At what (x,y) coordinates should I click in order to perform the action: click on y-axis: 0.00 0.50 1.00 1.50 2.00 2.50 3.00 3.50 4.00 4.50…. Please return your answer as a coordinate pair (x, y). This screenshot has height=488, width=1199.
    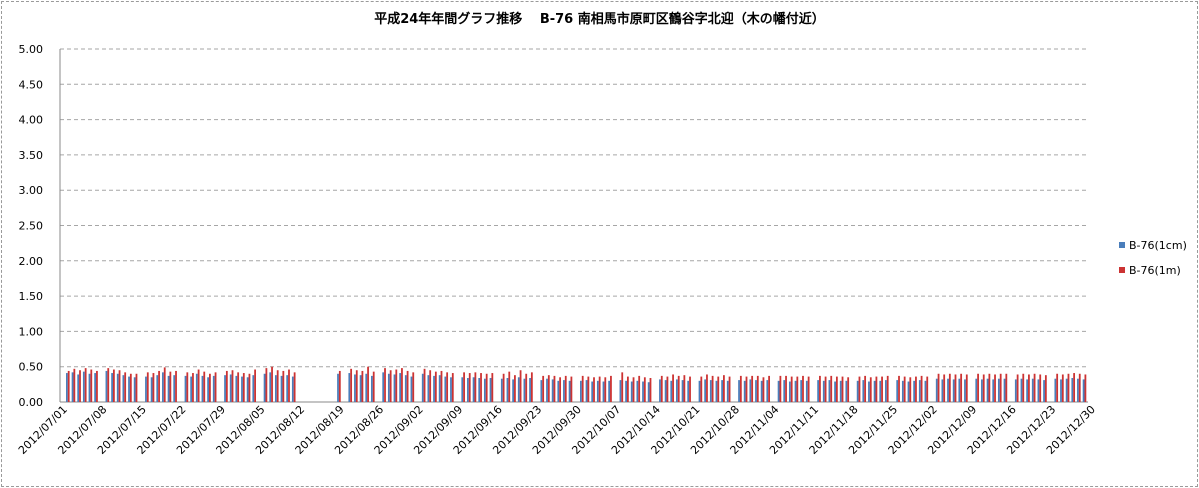
    Looking at the image, I should click on (31, 226).